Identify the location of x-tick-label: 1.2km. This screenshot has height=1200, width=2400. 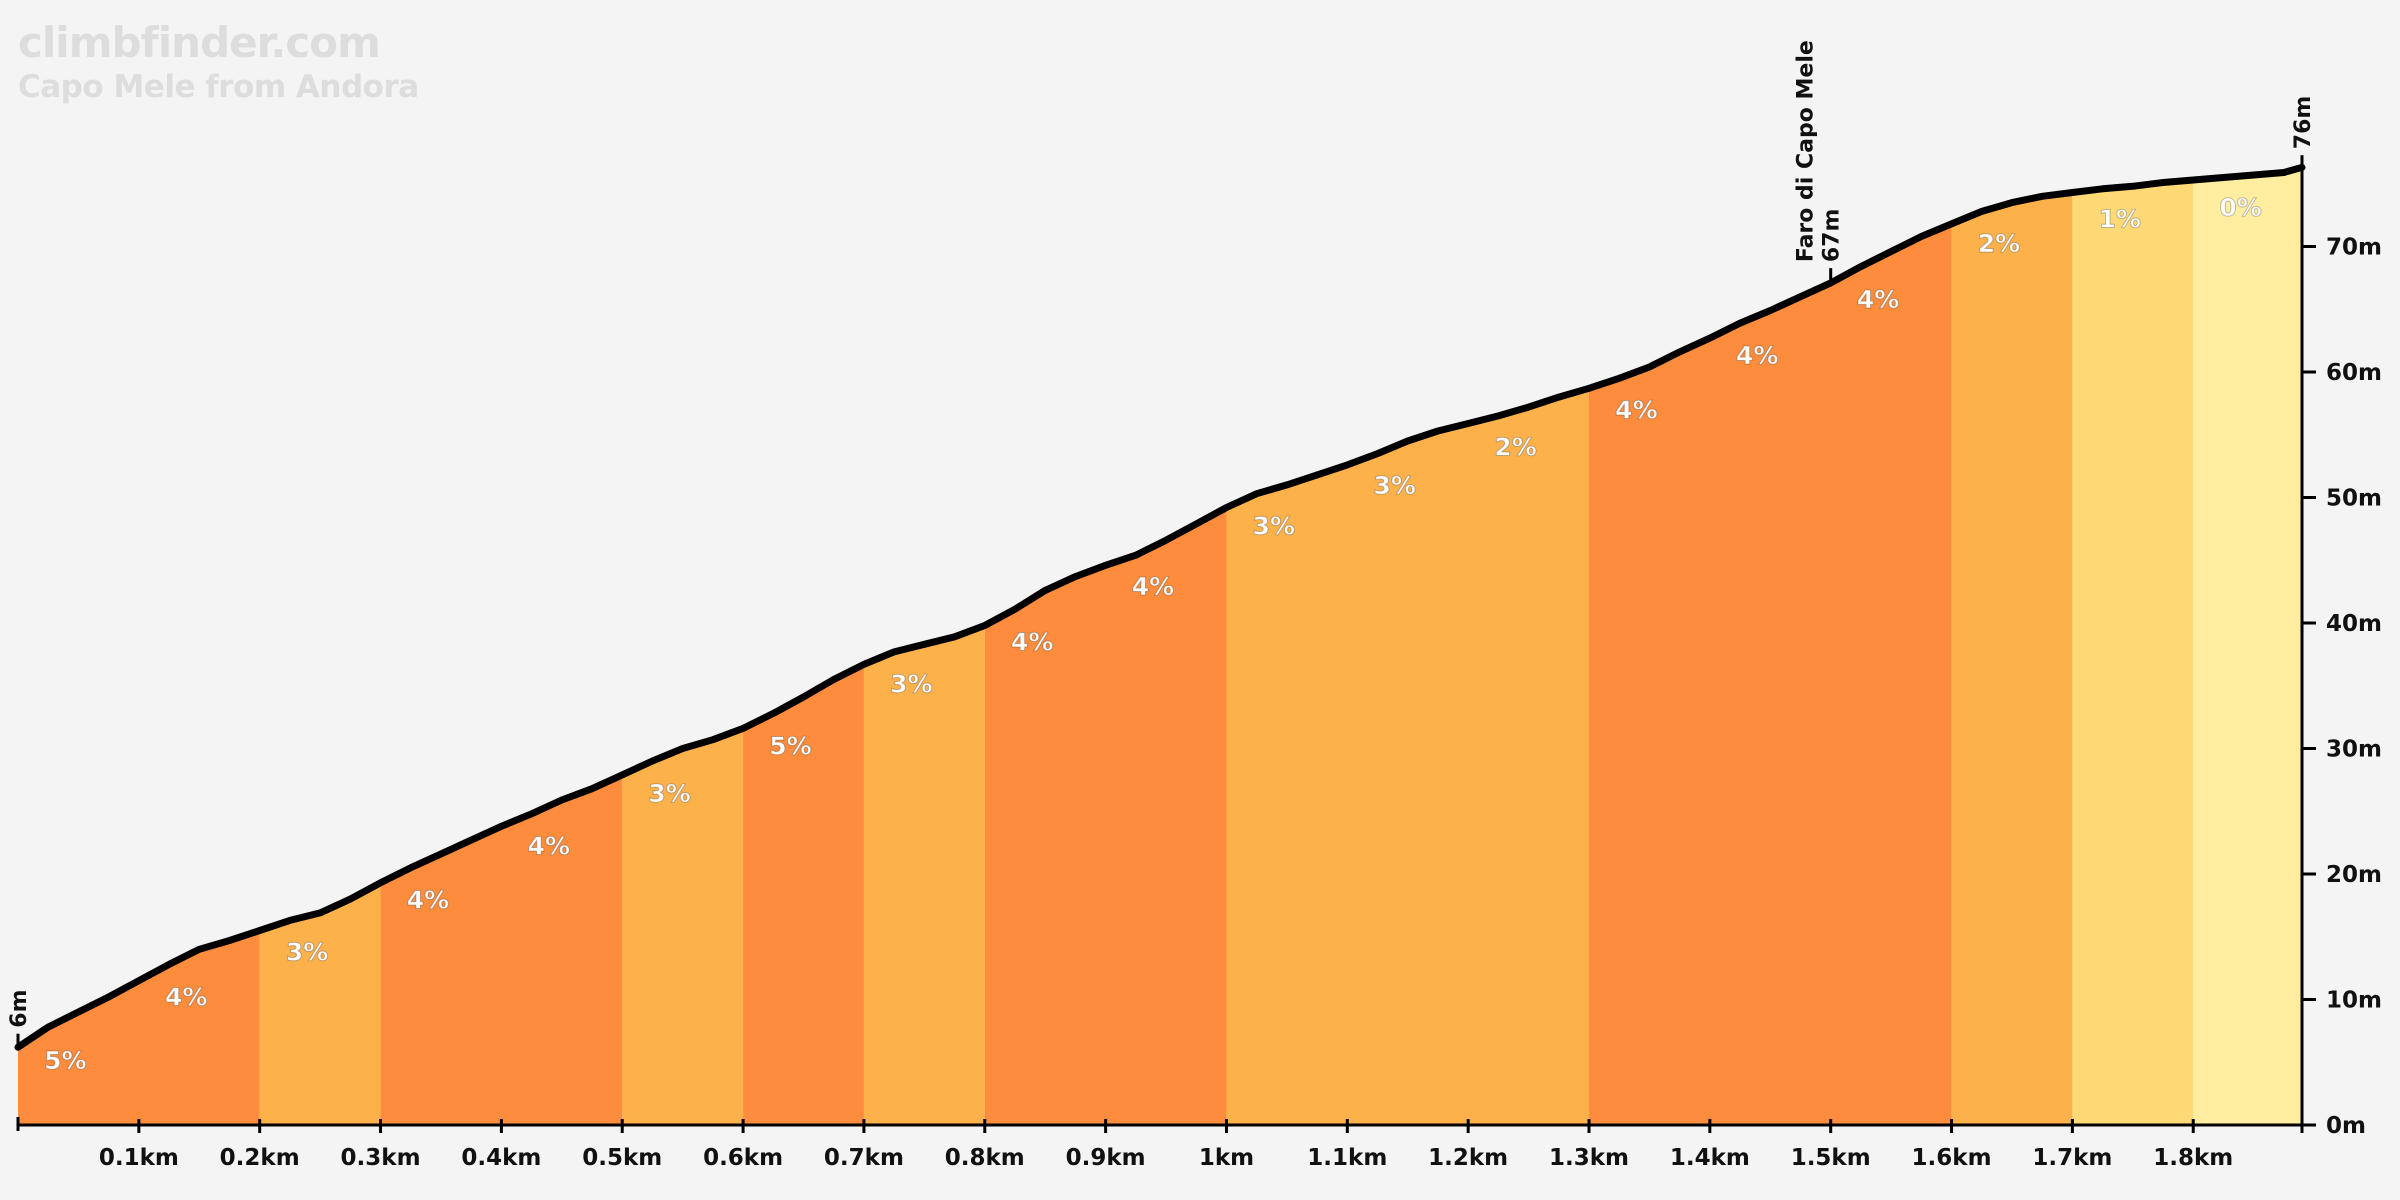
(1468, 1158).